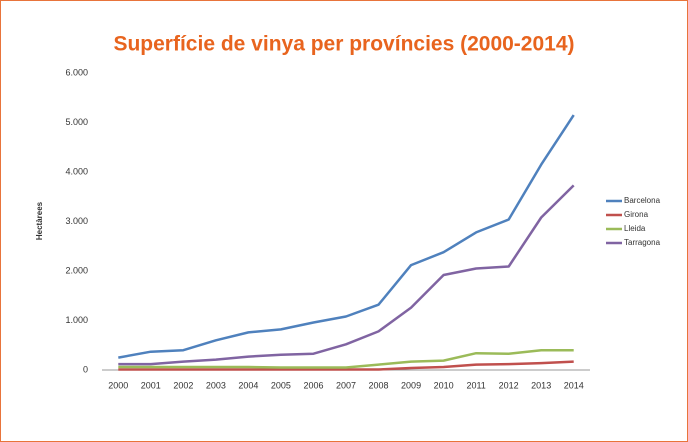 The width and height of the screenshot is (688, 442). Describe the element at coordinates (76, 72) in the screenshot. I see `y-tick-label: 6.000` at that location.